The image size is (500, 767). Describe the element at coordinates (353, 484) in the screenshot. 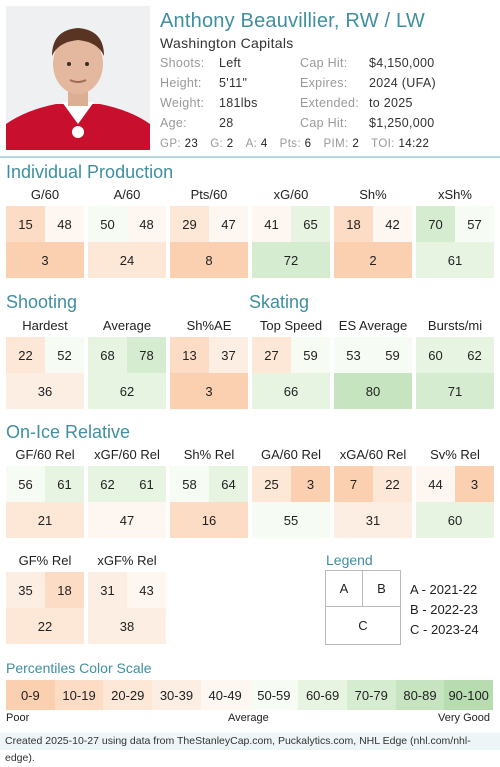

I see `metric-cell-a: 7` at that location.